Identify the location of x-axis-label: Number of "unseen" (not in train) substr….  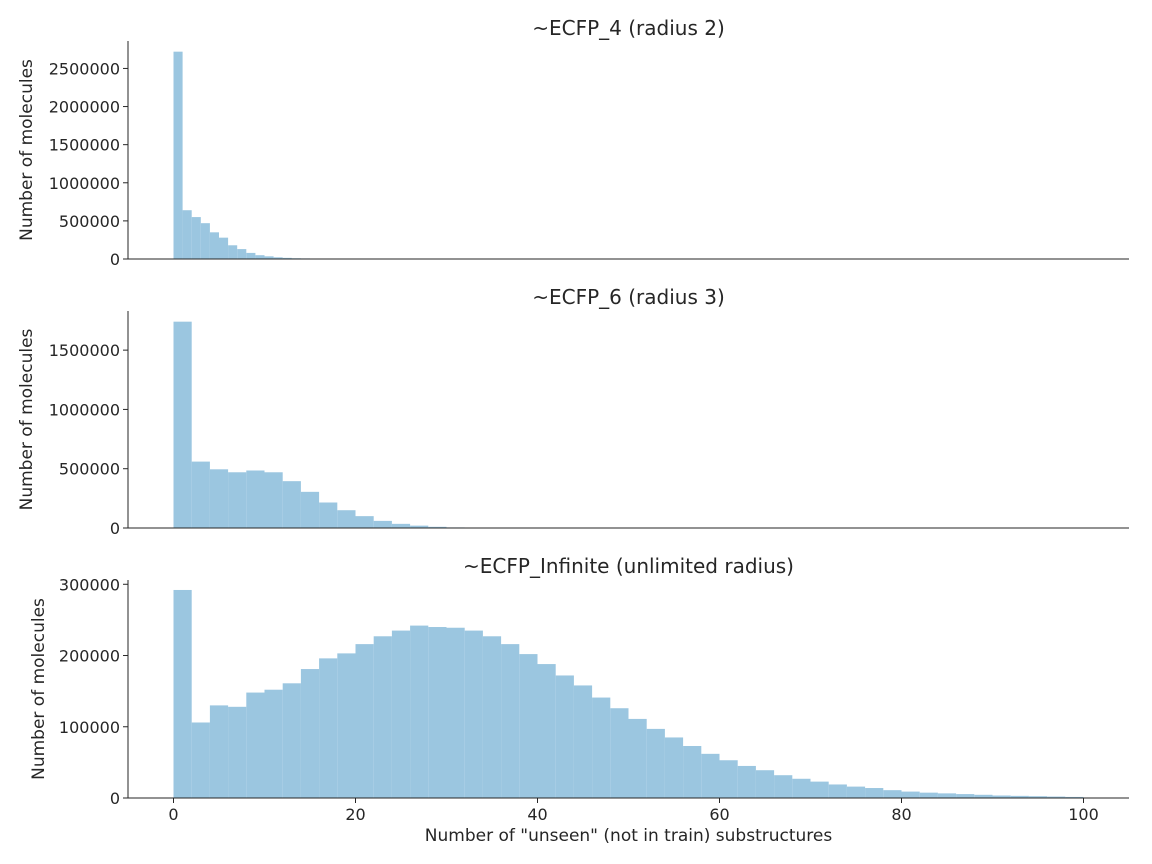
(629, 836).